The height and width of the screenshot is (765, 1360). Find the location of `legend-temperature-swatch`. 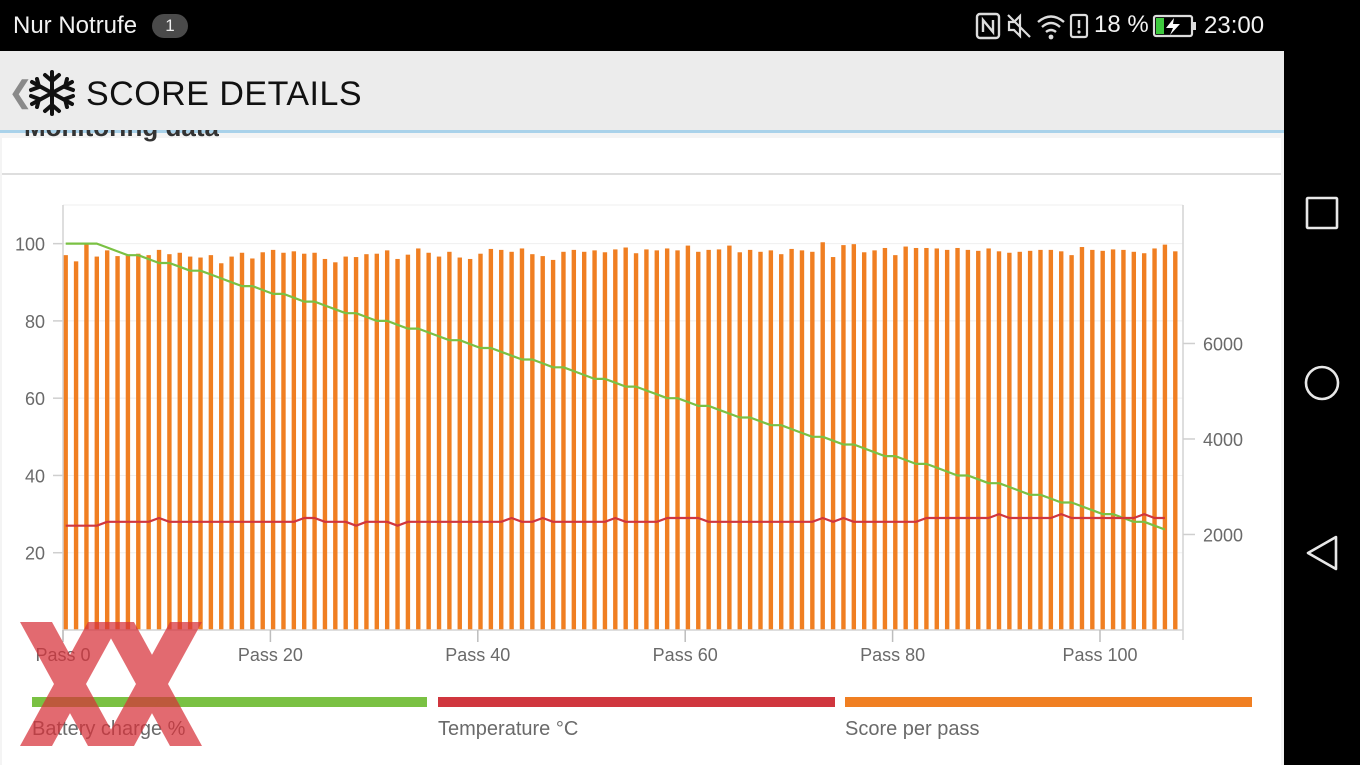

legend-temperature-swatch is located at coordinates (636, 702).